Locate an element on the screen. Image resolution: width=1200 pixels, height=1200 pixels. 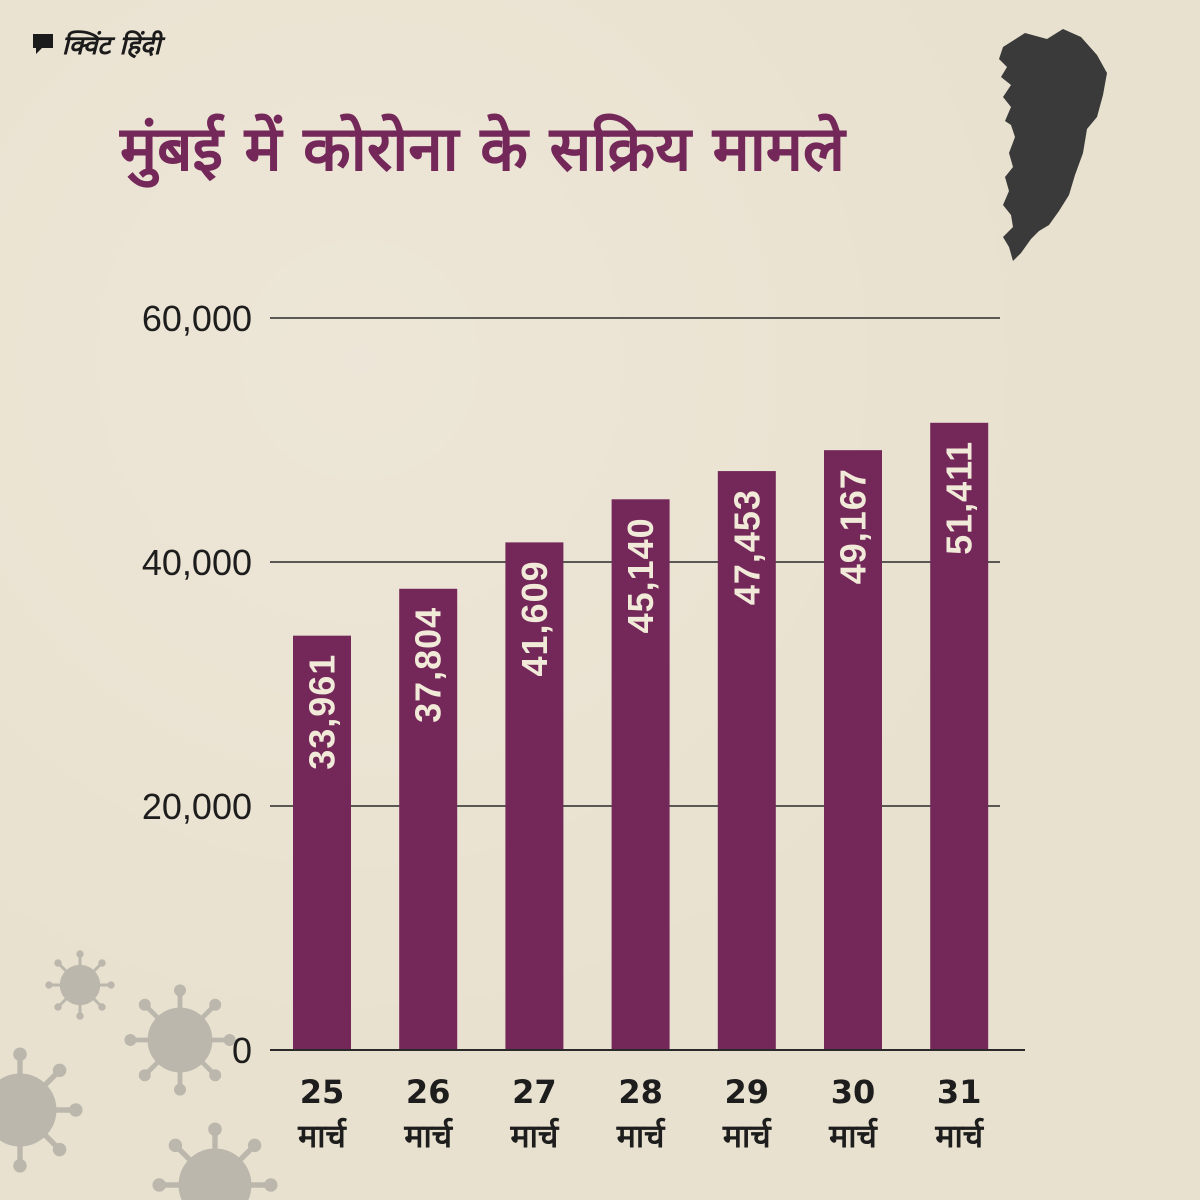
chart-title: मुंबई में कोरोना के सक्रिय मामले is located at coordinates (482, 148).